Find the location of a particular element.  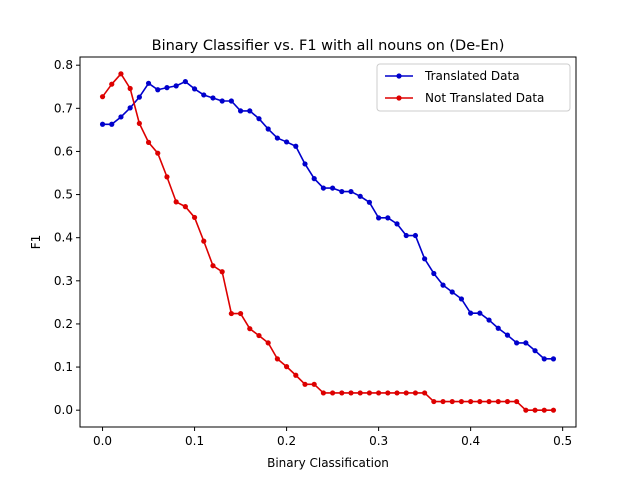

y-tick-label: 0.2 is located at coordinates (63, 324).